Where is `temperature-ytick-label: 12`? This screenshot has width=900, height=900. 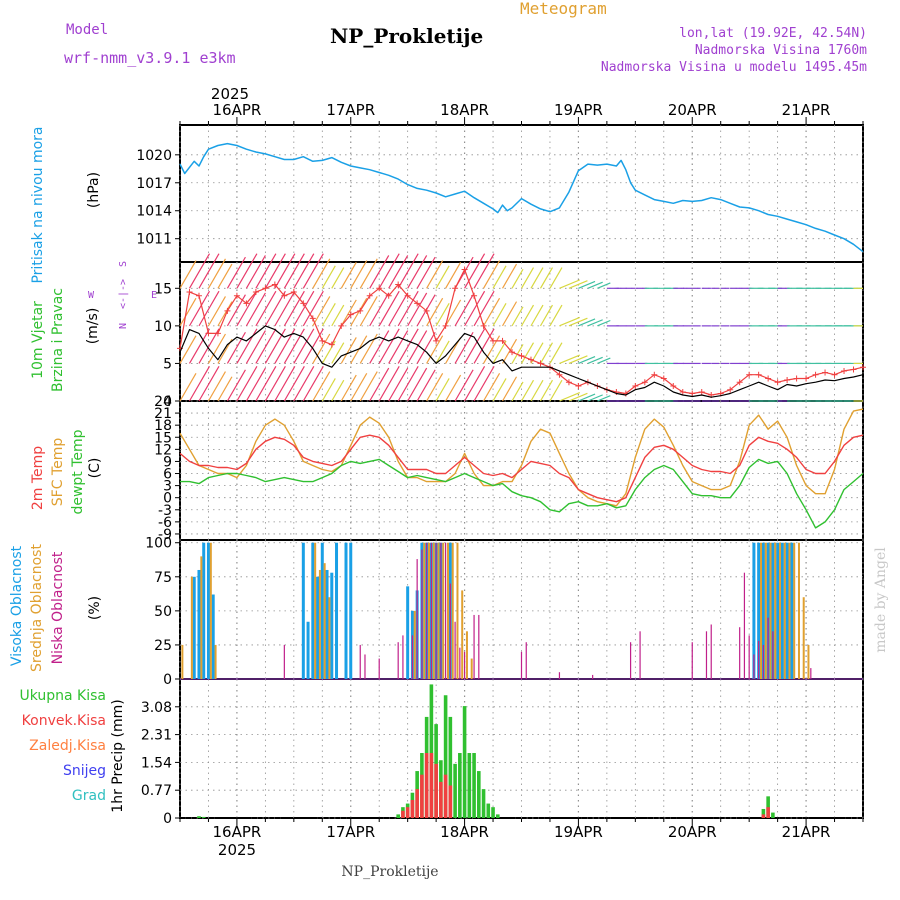 temperature-ytick-label: 12 is located at coordinates (163, 450).